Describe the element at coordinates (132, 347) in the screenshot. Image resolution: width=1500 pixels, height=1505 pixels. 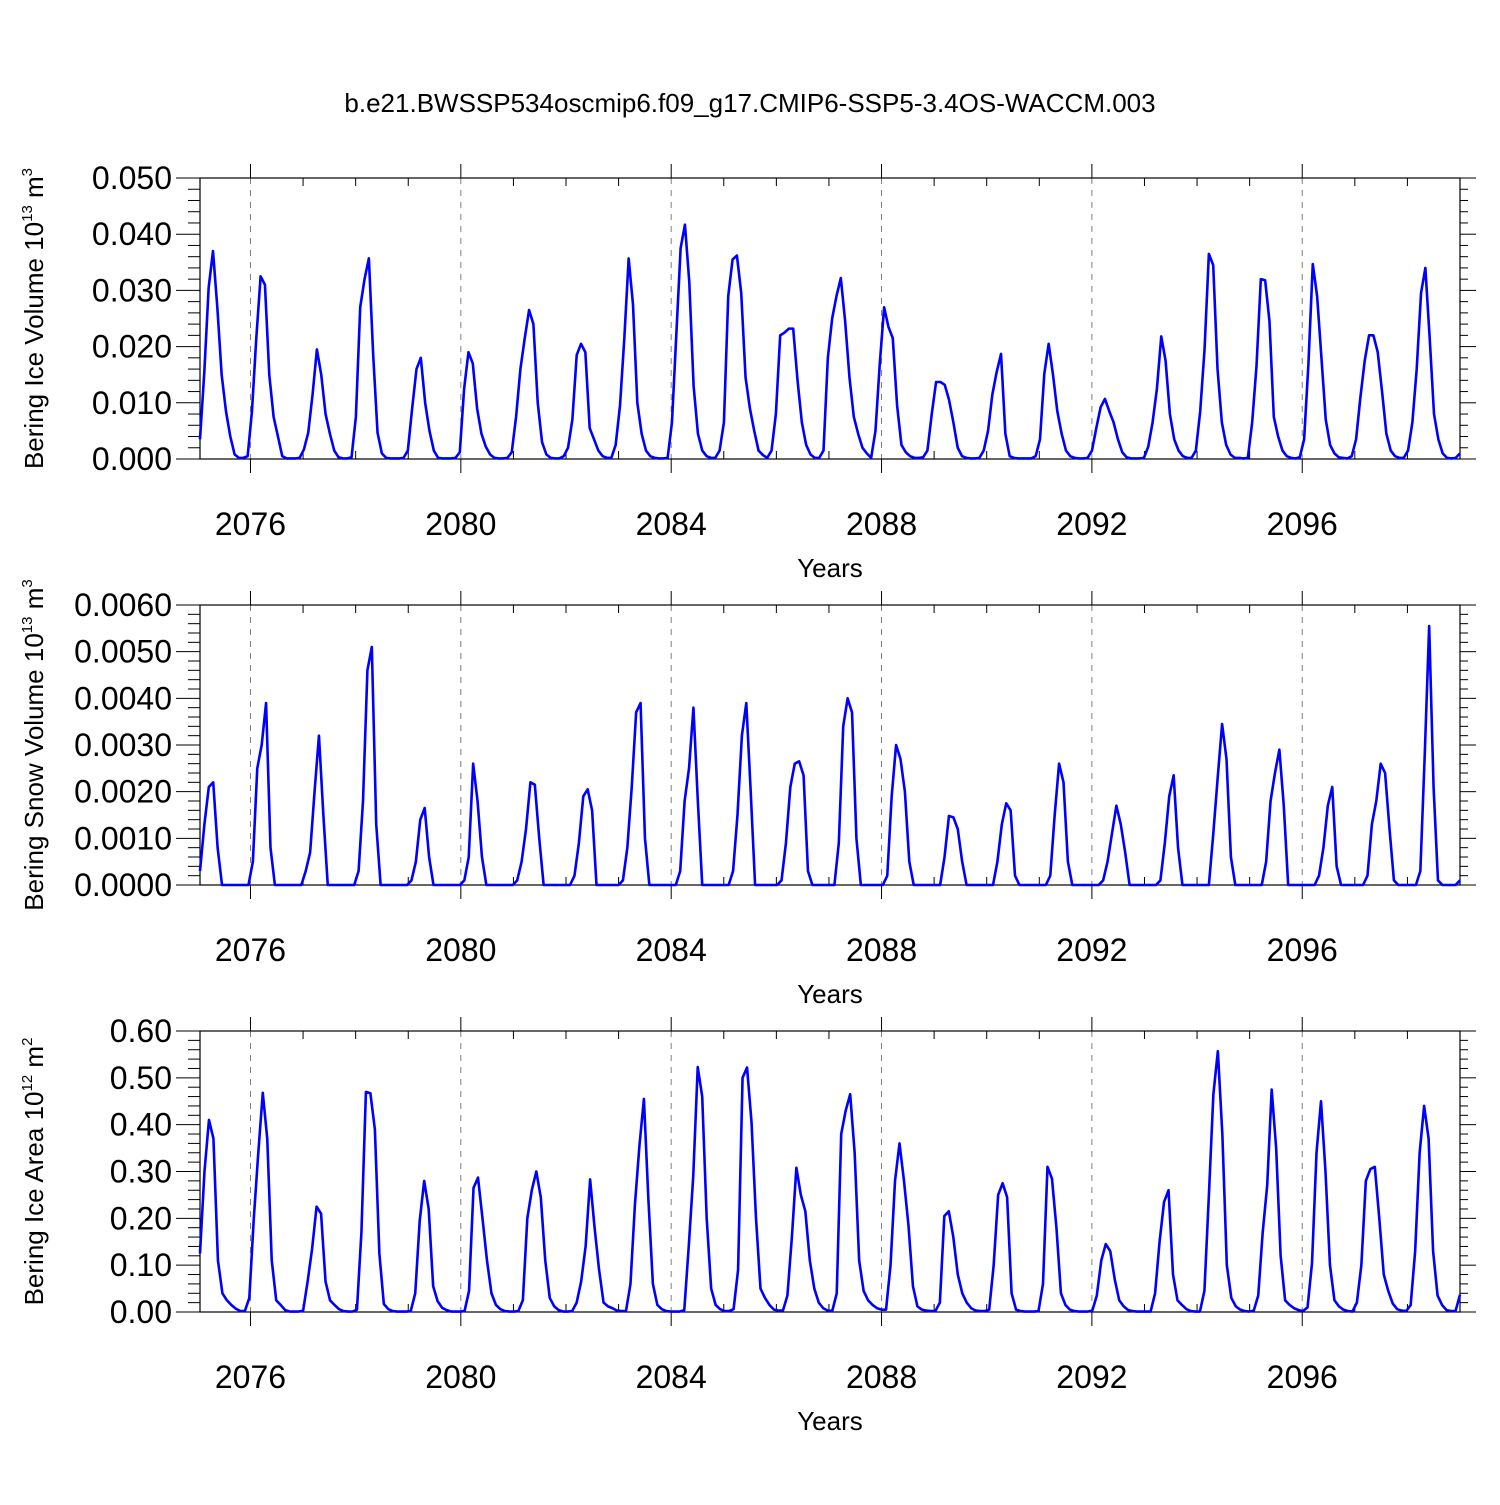
I see `y-tick-label: 0.020` at that location.